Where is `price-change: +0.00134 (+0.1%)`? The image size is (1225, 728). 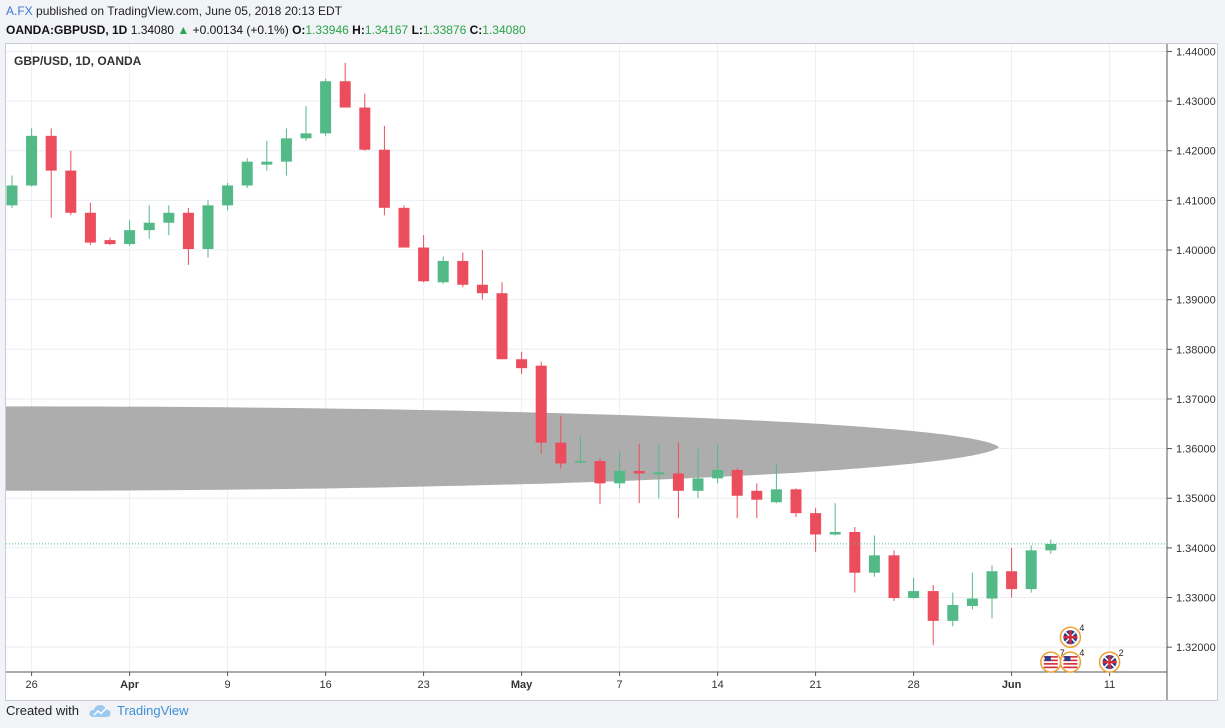
price-change: +0.00134 (+0.1%) is located at coordinates (240, 30).